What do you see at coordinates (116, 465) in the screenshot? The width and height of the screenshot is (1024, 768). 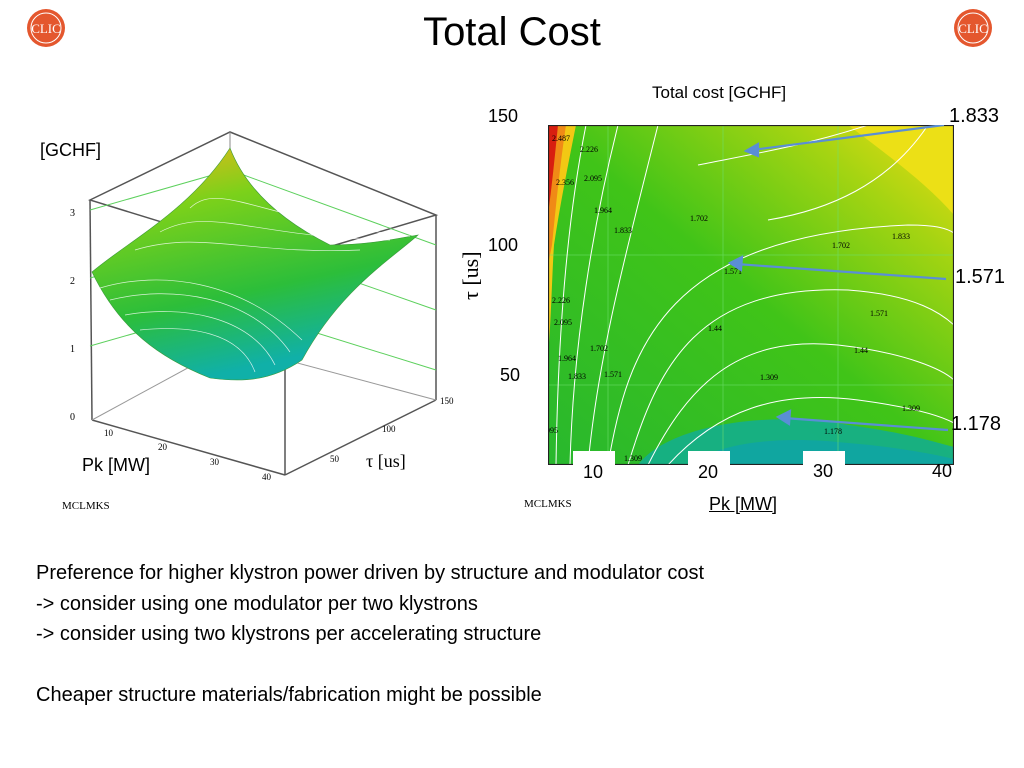 I see `surface-xlabel: Pk [MW]` at bounding box center [116, 465].